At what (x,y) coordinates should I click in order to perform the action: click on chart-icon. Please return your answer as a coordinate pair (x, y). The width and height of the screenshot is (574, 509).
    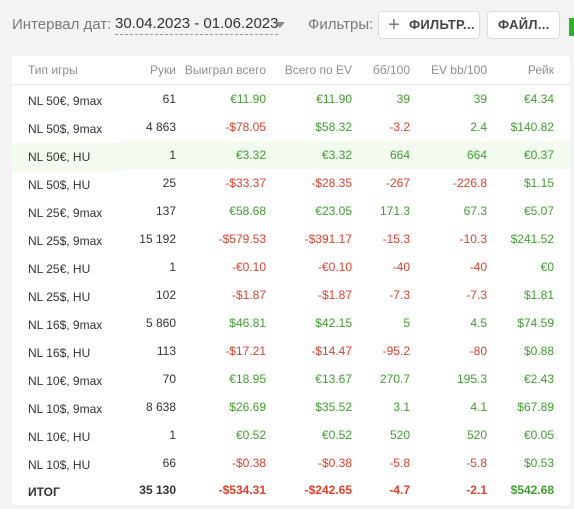
    Looking at the image, I should click on (571, 27).